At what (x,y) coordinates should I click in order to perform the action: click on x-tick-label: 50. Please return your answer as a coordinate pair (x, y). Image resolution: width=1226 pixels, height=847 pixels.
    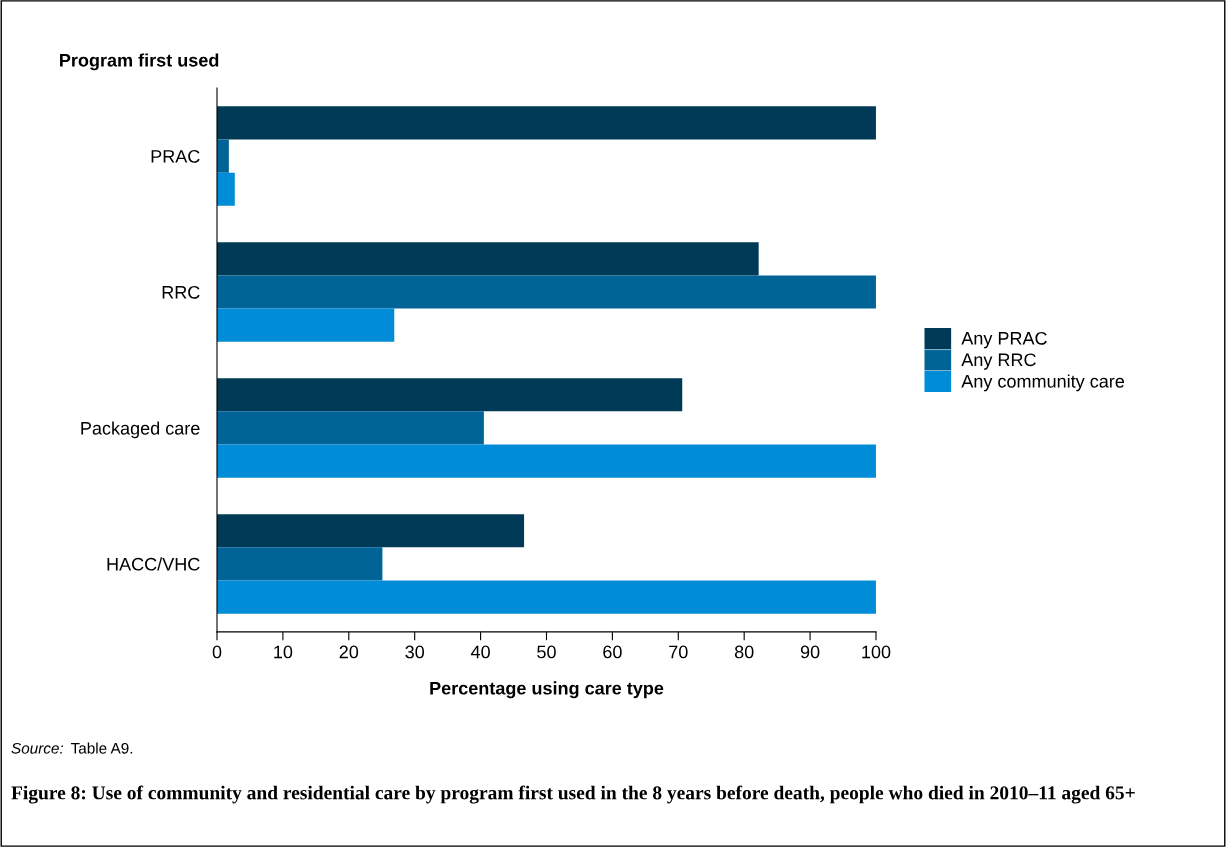
    Looking at the image, I should click on (546, 652).